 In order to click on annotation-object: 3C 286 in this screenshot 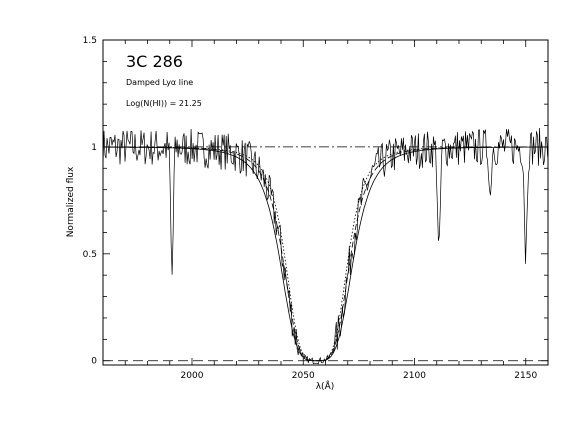, I will do `click(154, 61)`.